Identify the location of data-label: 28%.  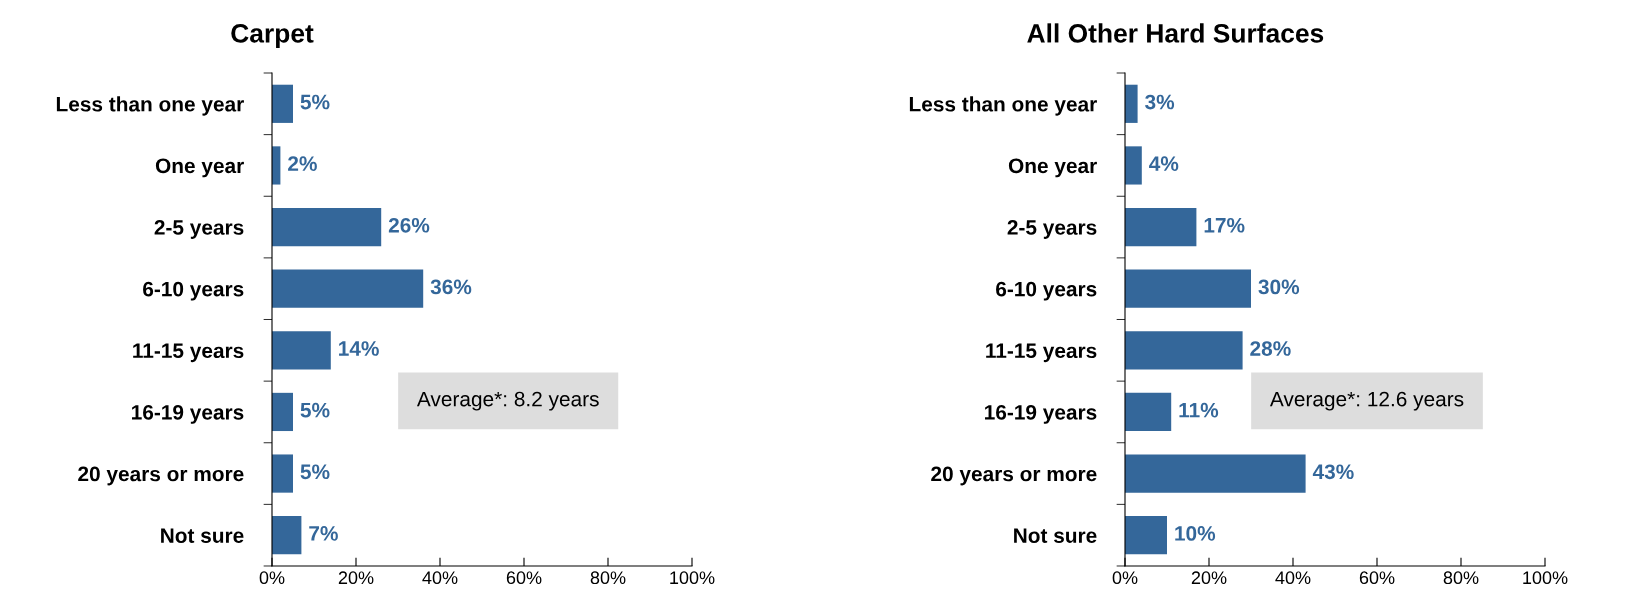
(1270, 348).